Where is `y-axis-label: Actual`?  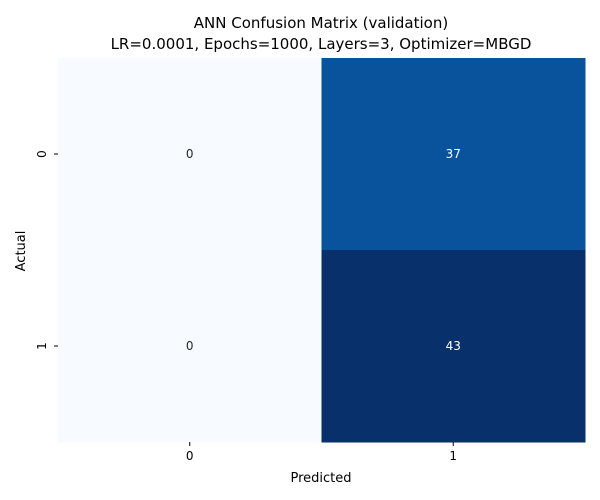 y-axis-label: Actual is located at coordinates (21, 251).